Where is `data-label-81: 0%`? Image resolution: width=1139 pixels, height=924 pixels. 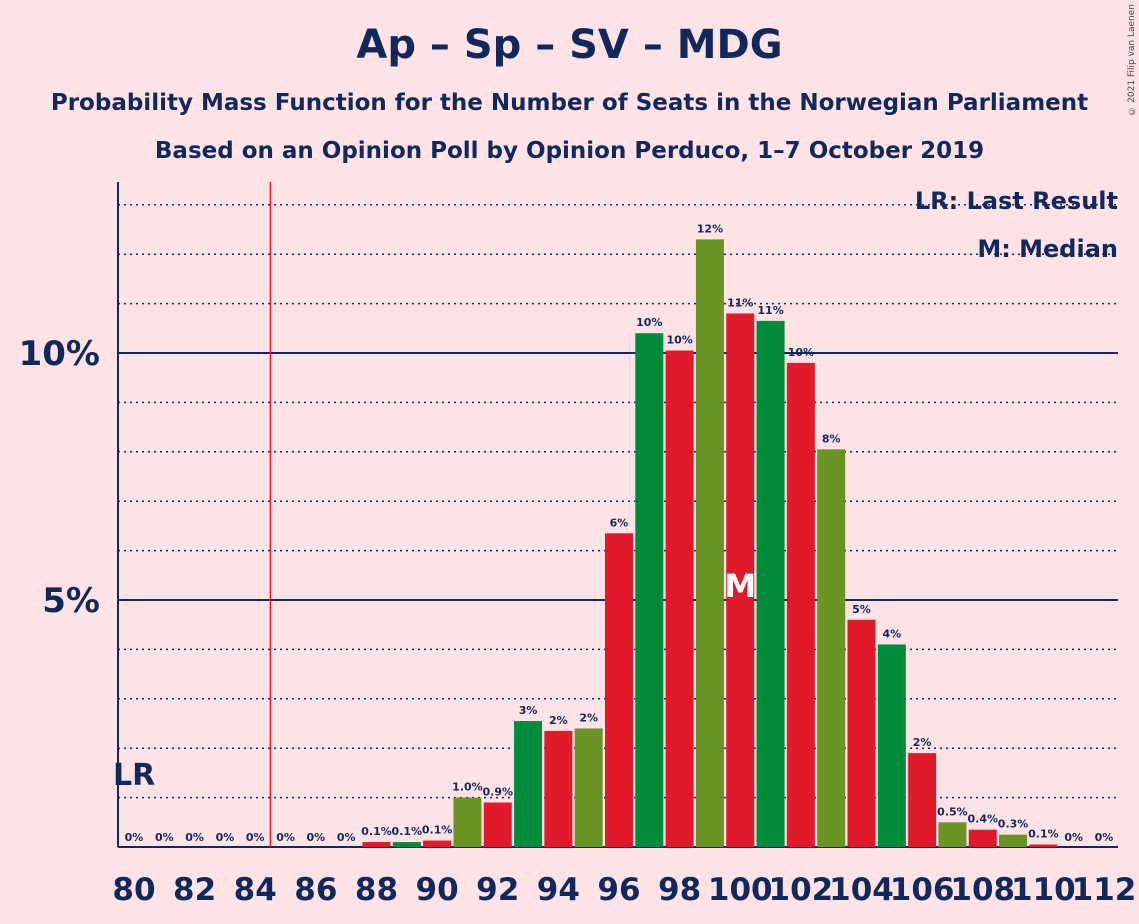 data-label-81: 0% is located at coordinates (164, 837).